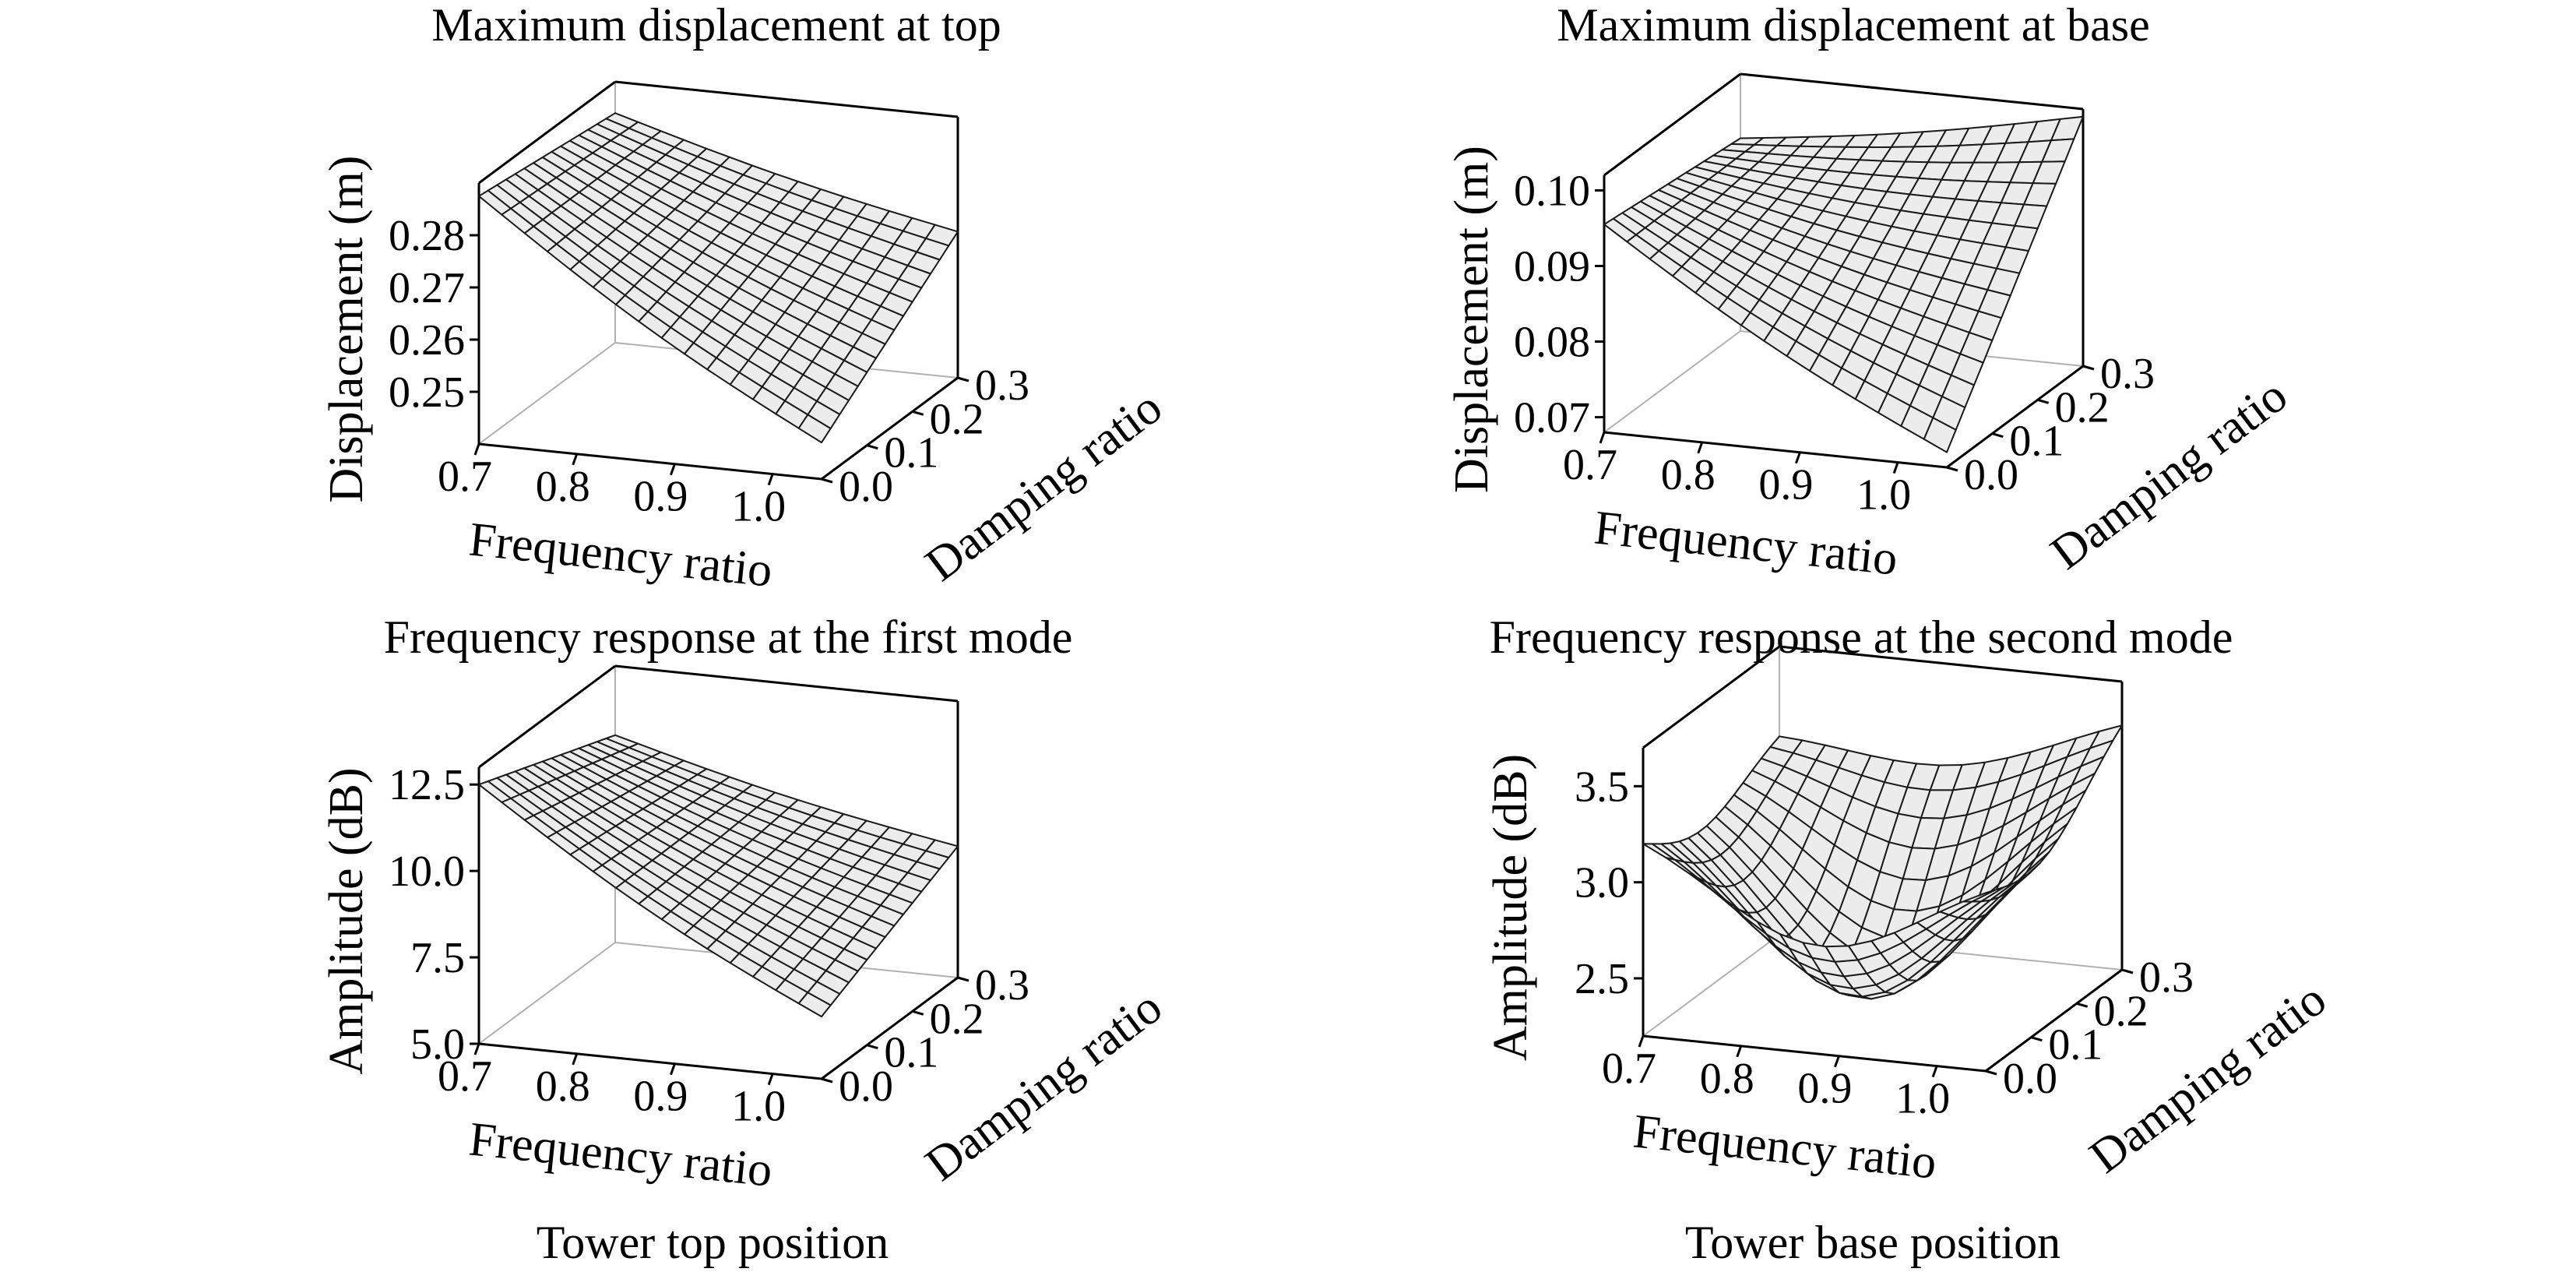 The image size is (2576, 1272). I want to click on z-tick-label: 12.5, so click(427, 785).